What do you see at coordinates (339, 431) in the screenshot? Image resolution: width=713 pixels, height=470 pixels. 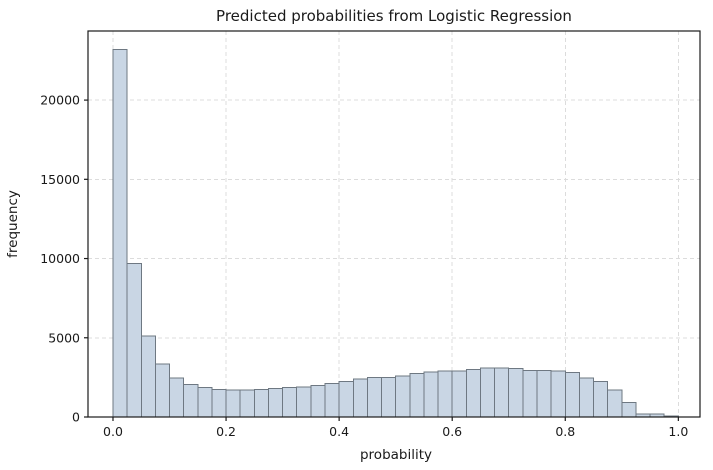 I see `x-tick-label: 0.4` at bounding box center [339, 431].